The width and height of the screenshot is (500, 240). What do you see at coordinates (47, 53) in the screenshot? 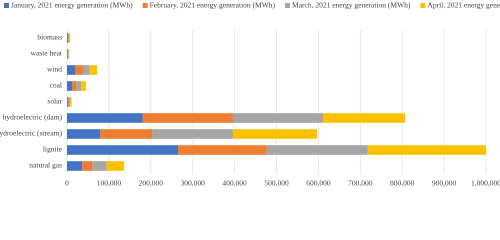
I see `y-tick-label: waste heat` at bounding box center [47, 53].